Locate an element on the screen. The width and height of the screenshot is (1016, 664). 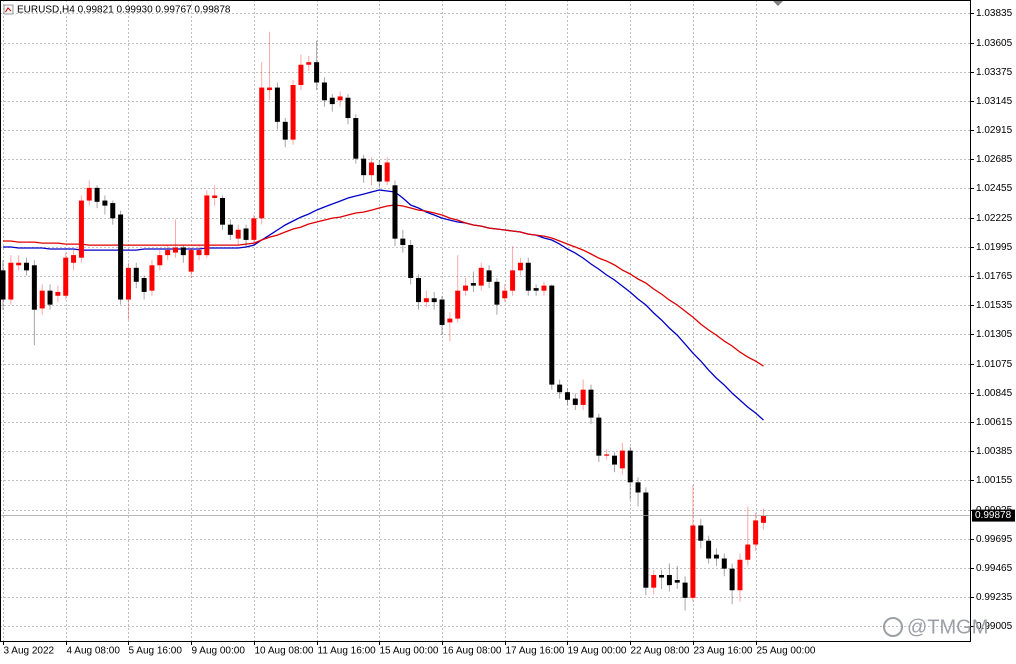
symbol-icon is located at coordinates (8, 9).